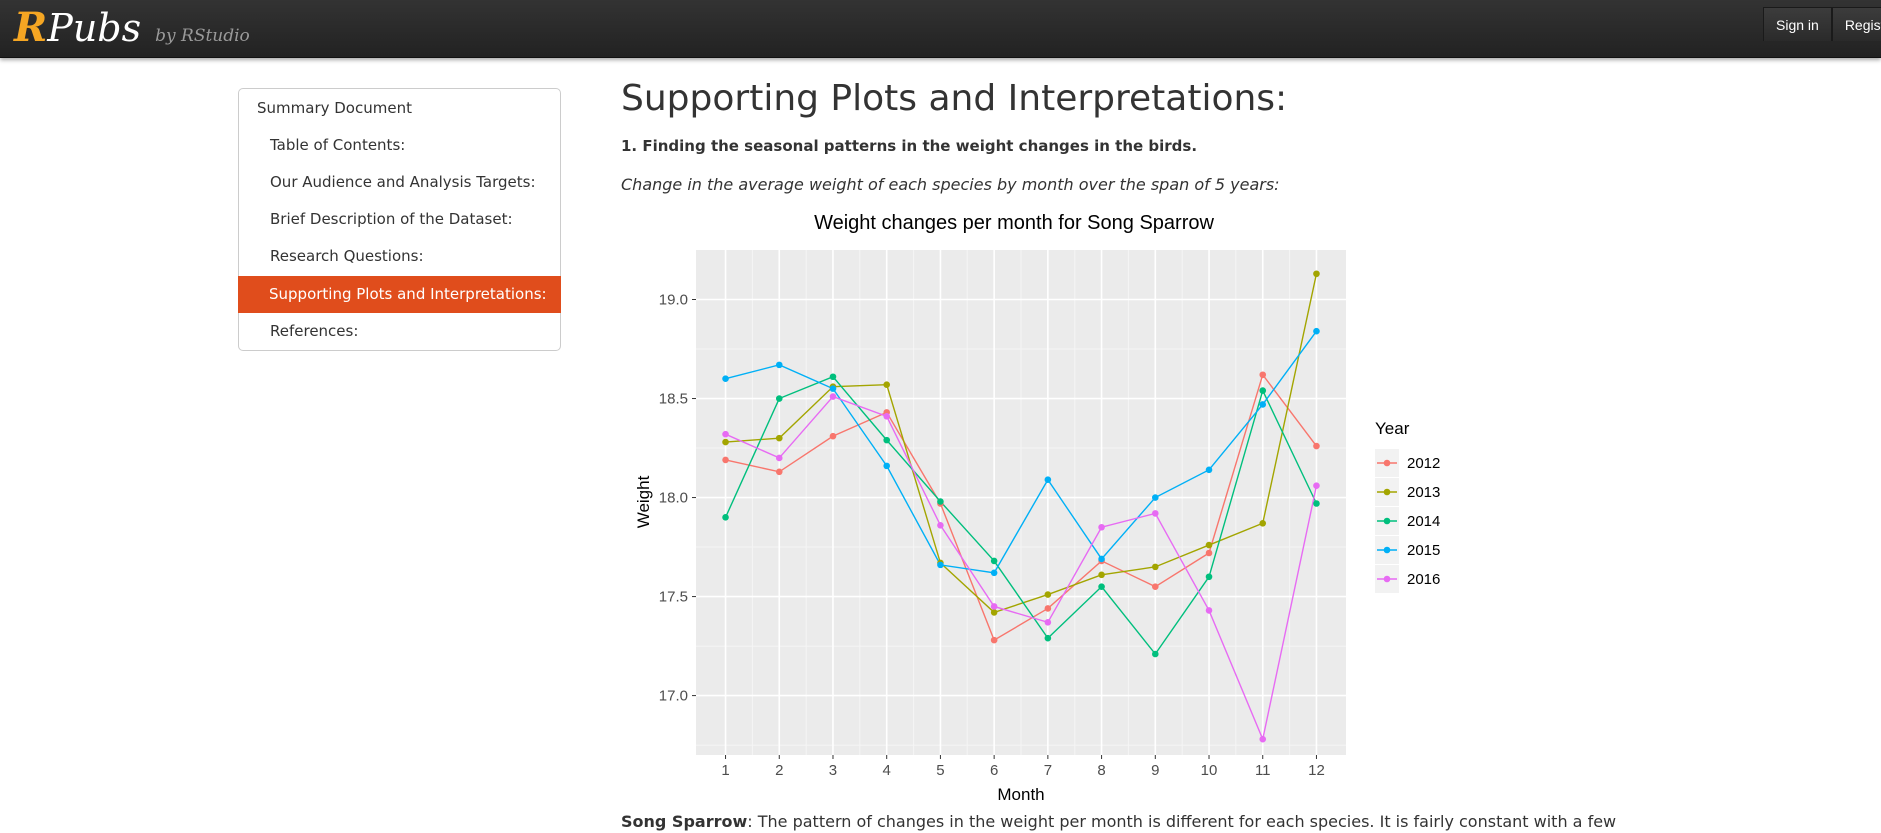 The width and height of the screenshot is (1881, 833). I want to click on x-tick-label: 12, so click(1316, 770).